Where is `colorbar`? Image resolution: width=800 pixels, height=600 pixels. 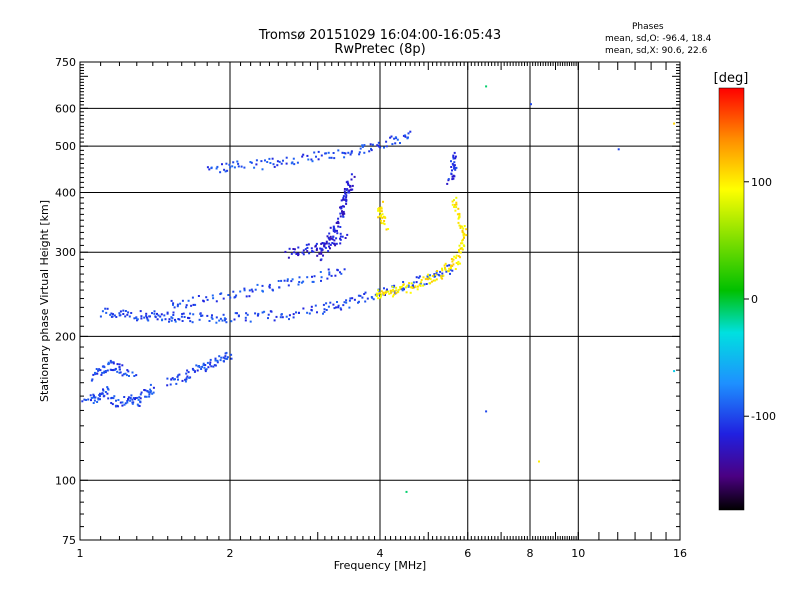 colorbar is located at coordinates (731, 299).